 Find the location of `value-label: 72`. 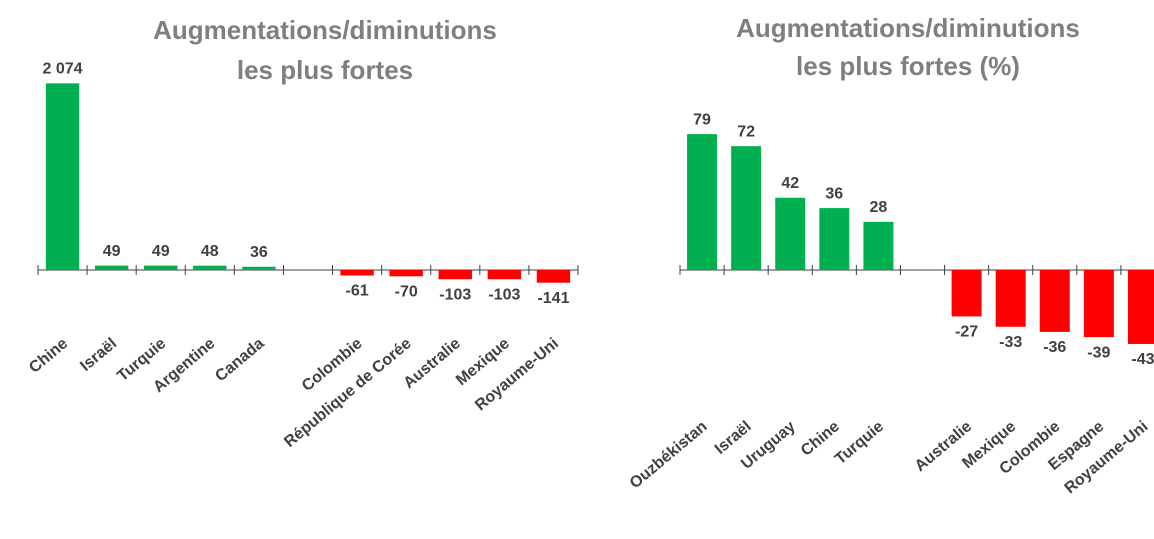

value-label: 72 is located at coordinates (746, 131).